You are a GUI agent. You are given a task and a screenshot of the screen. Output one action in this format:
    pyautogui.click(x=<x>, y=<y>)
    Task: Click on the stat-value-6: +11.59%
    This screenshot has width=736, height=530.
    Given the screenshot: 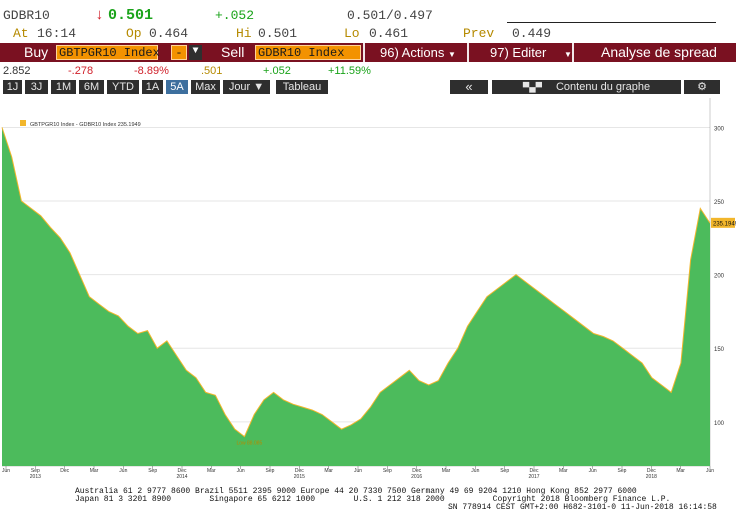 What is the action you would take?
    pyautogui.click(x=349, y=71)
    